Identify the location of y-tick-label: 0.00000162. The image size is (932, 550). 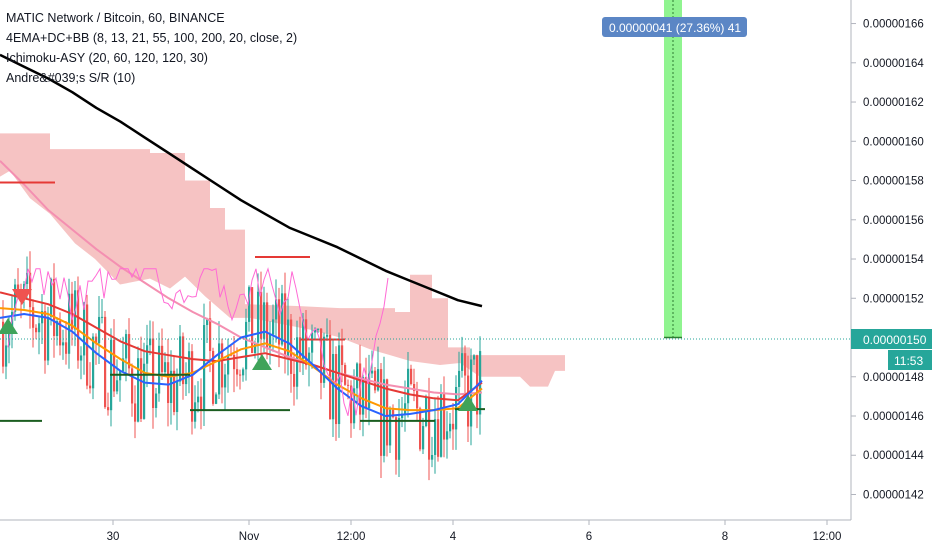
(893, 103).